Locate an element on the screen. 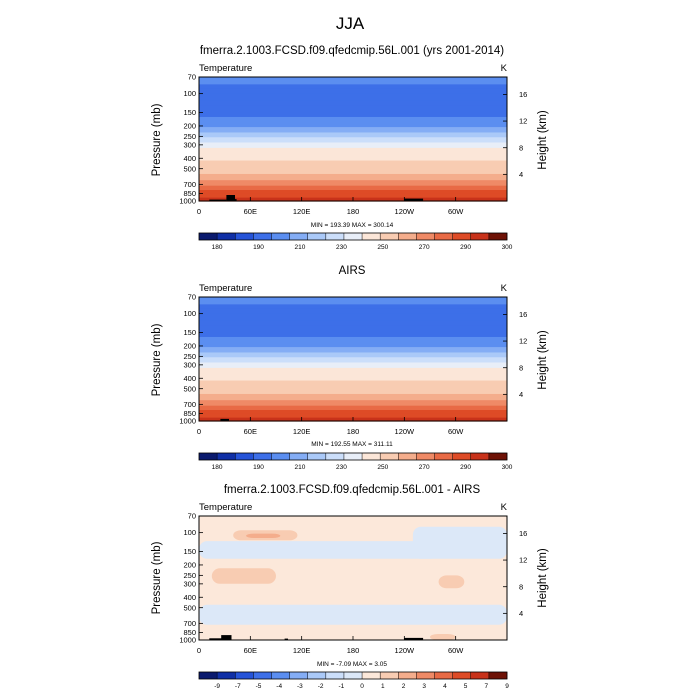  colorbar-label: 0 is located at coordinates (362, 686).